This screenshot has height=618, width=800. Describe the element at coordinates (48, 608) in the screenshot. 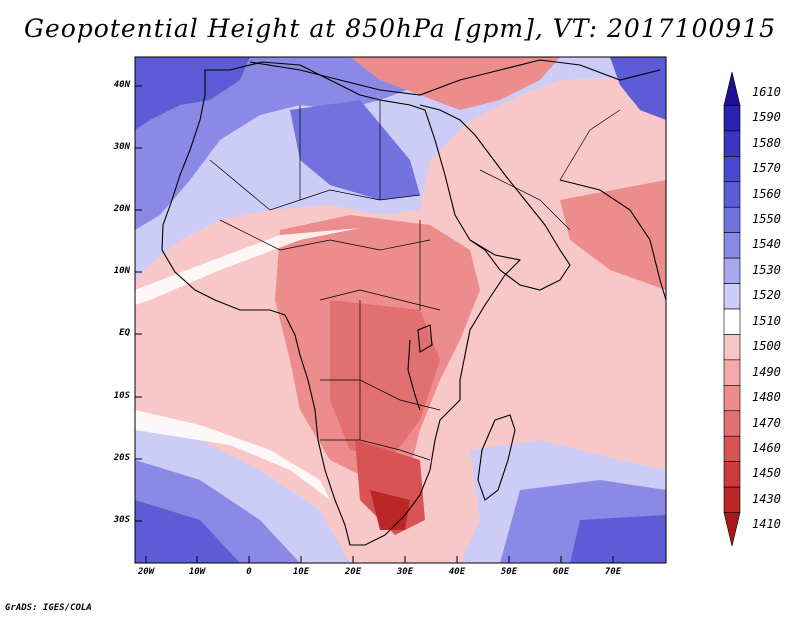

I see `grads-credit: GrADS: IGES/COLA` at that location.